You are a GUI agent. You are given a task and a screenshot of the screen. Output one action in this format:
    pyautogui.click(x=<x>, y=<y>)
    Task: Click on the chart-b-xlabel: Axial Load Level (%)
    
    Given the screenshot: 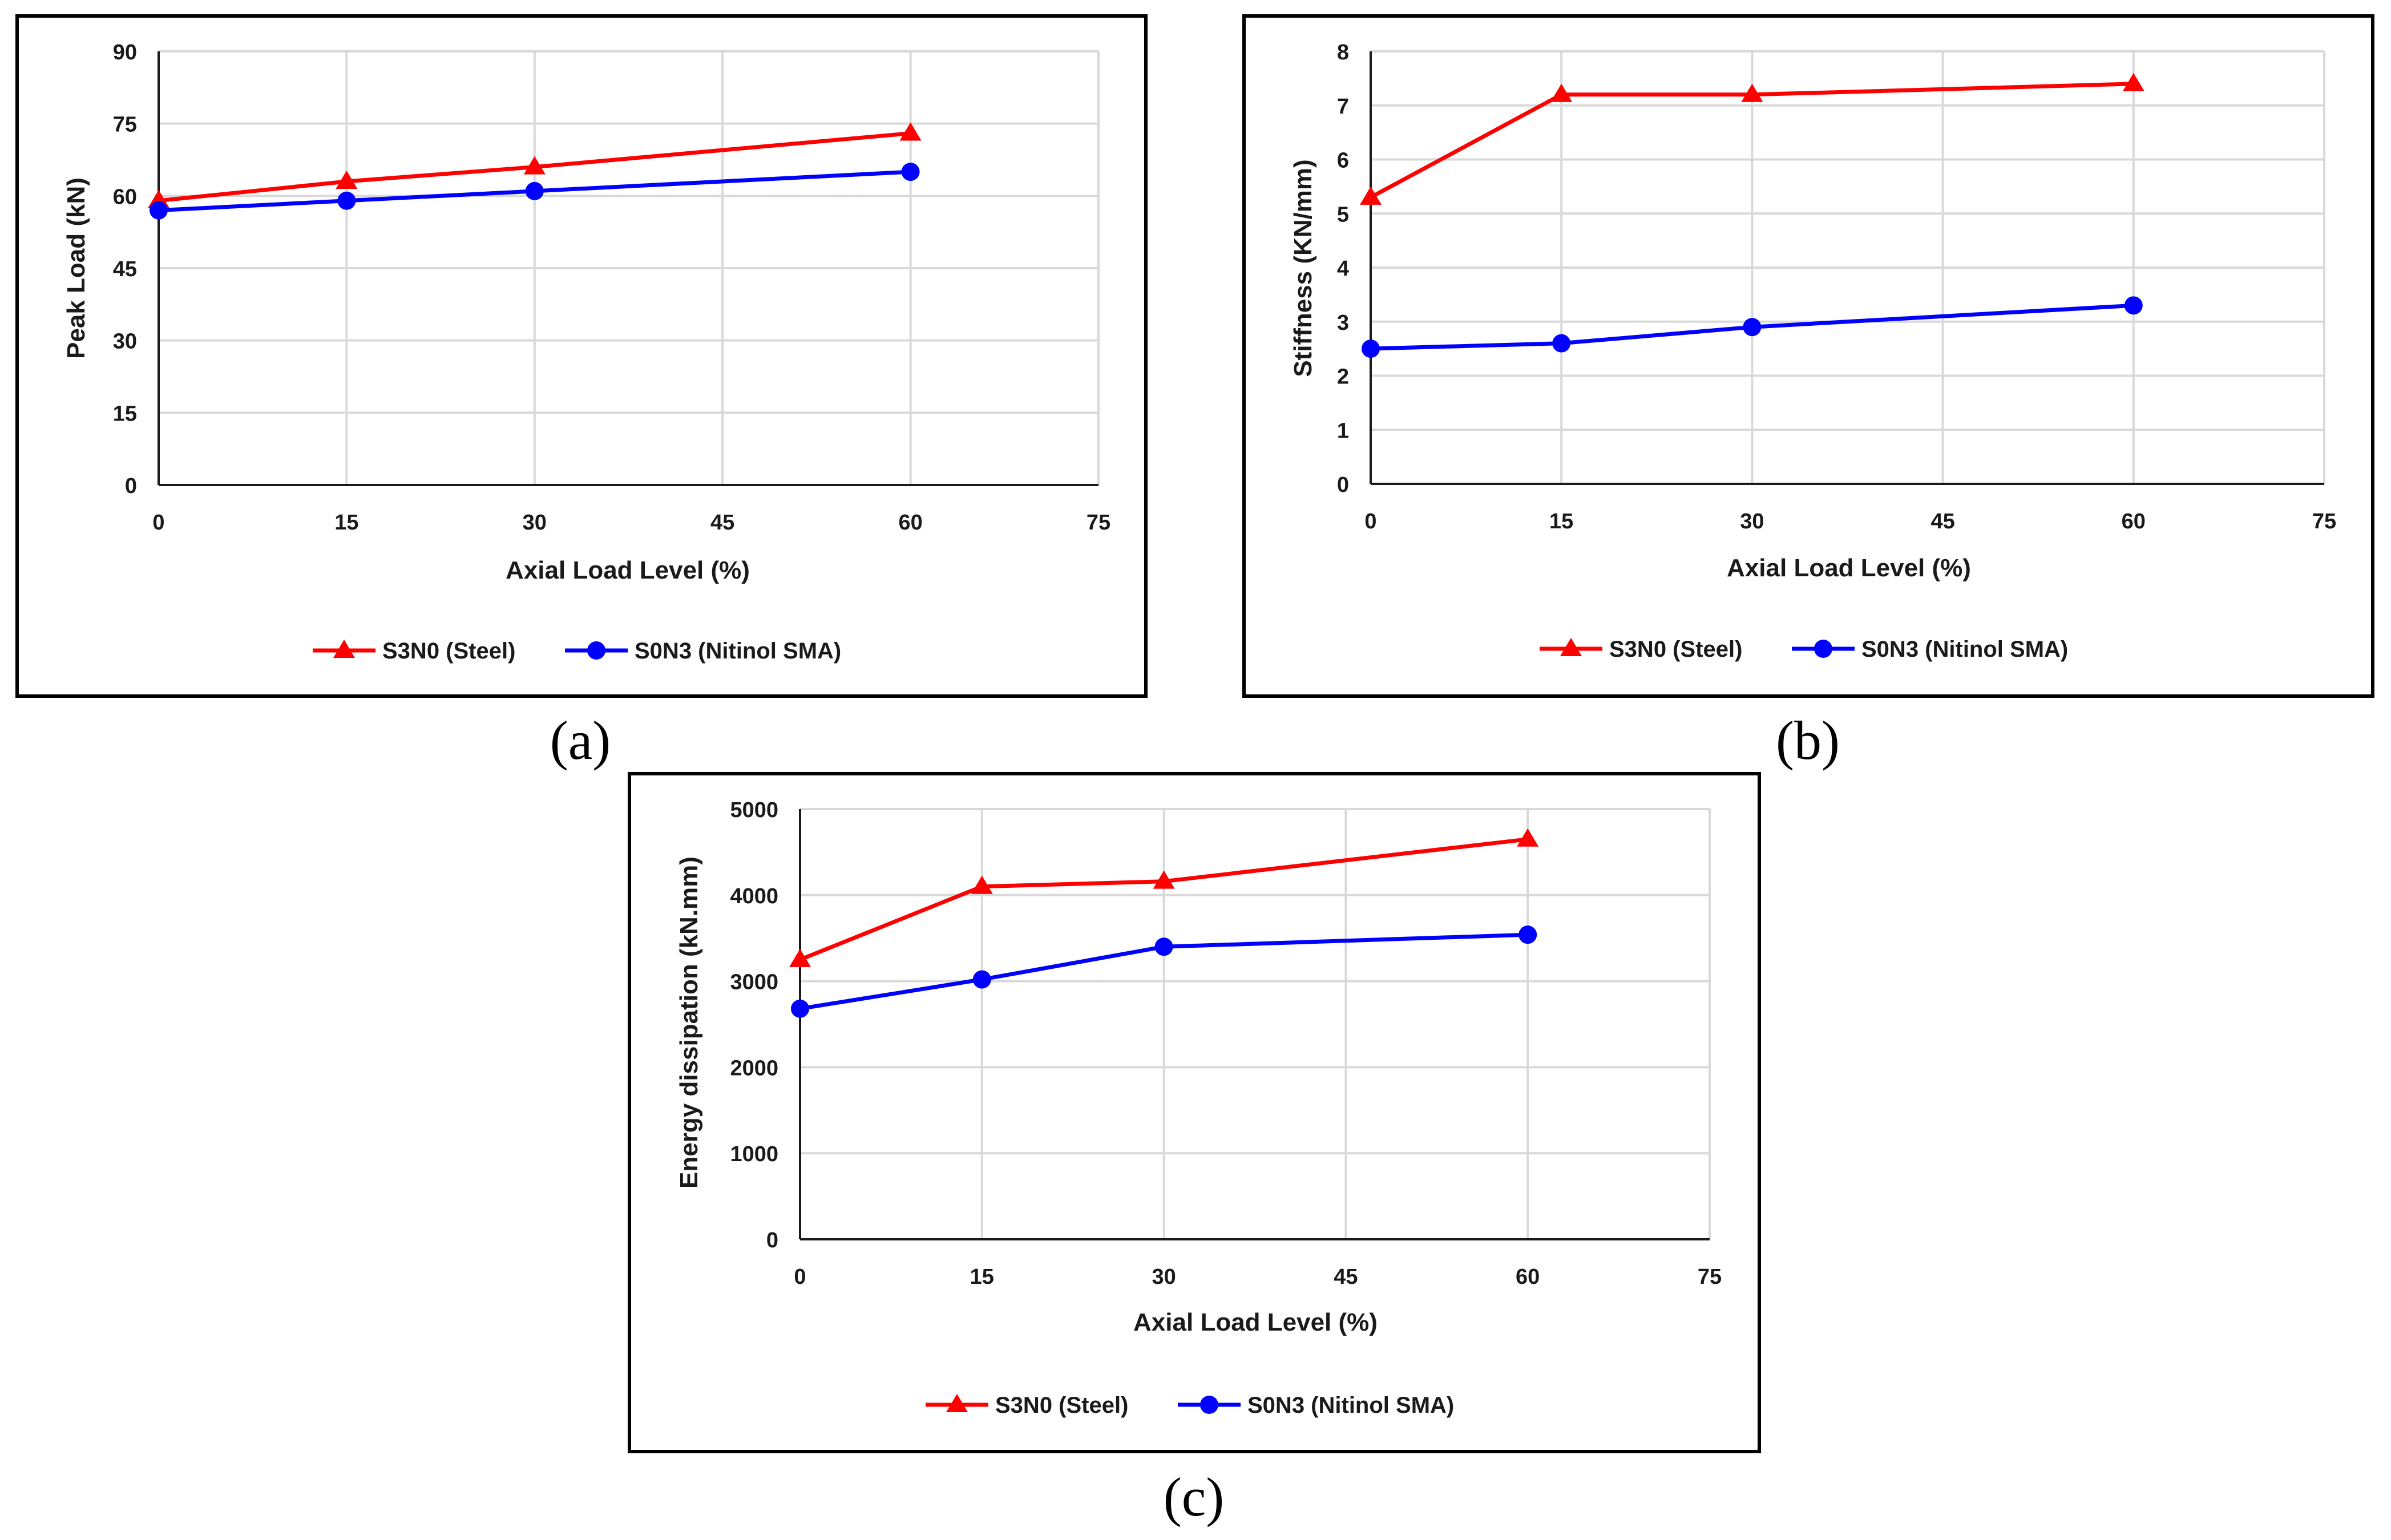 What is the action you would take?
    pyautogui.click(x=1849, y=568)
    